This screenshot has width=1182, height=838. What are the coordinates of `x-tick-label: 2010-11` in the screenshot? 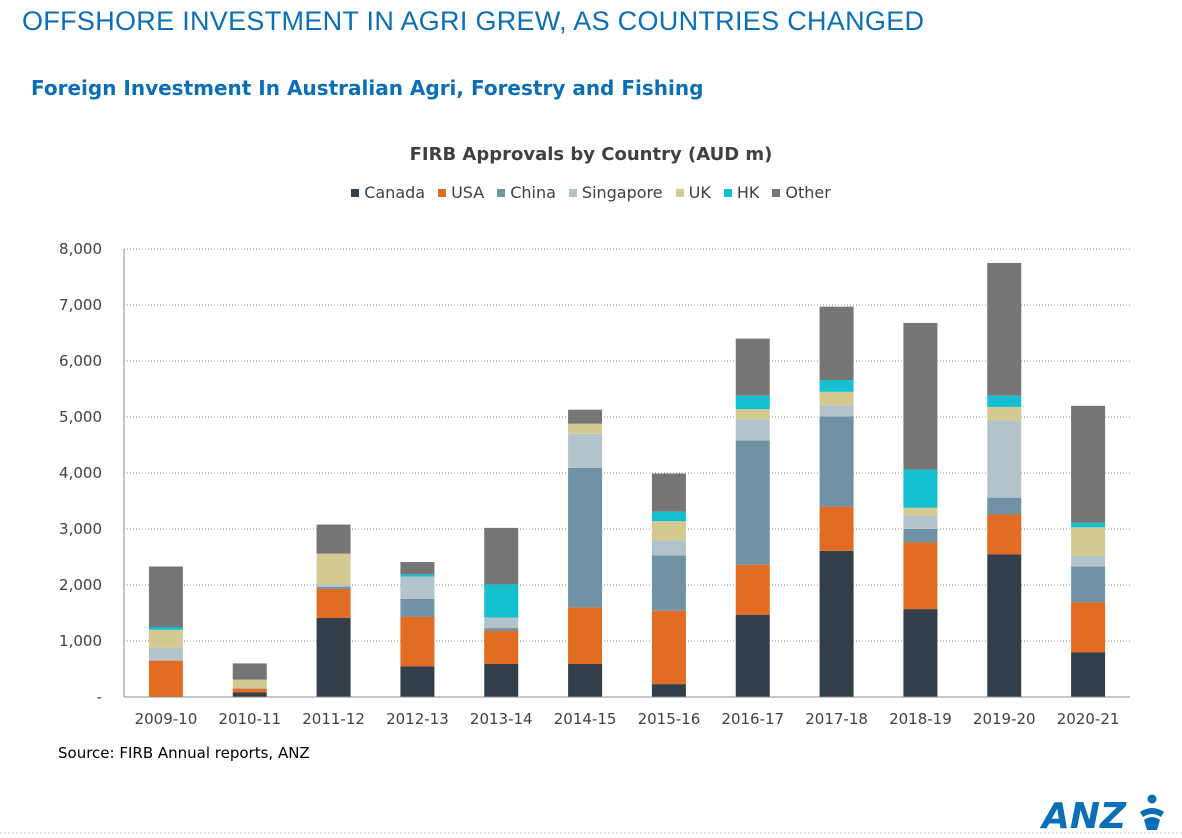 It's located at (249, 719).